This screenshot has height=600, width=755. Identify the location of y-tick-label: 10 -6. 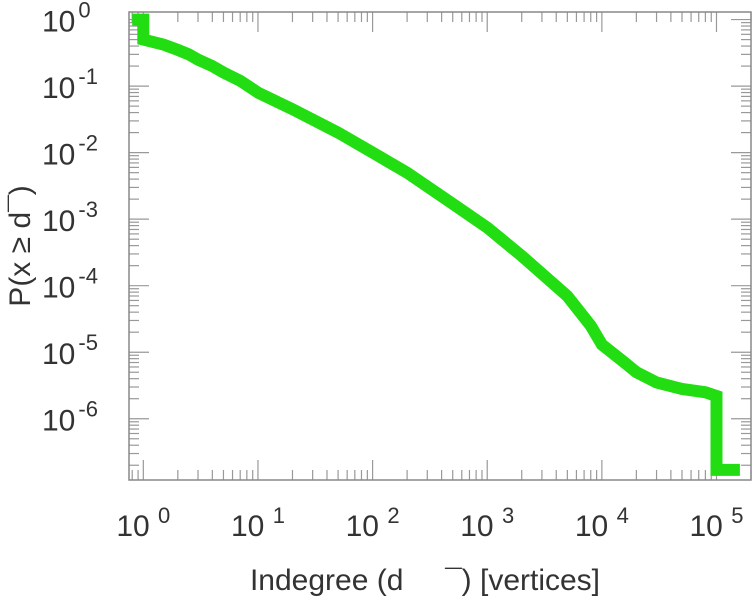
(70, 417).